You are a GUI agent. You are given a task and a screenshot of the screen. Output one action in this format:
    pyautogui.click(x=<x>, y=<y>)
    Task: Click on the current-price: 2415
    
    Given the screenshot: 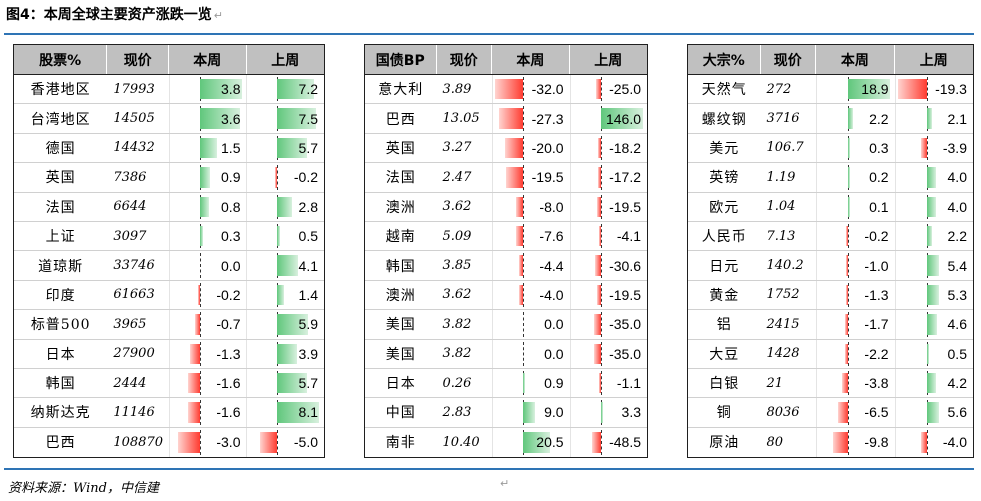 What is the action you would take?
    pyautogui.click(x=783, y=324)
    